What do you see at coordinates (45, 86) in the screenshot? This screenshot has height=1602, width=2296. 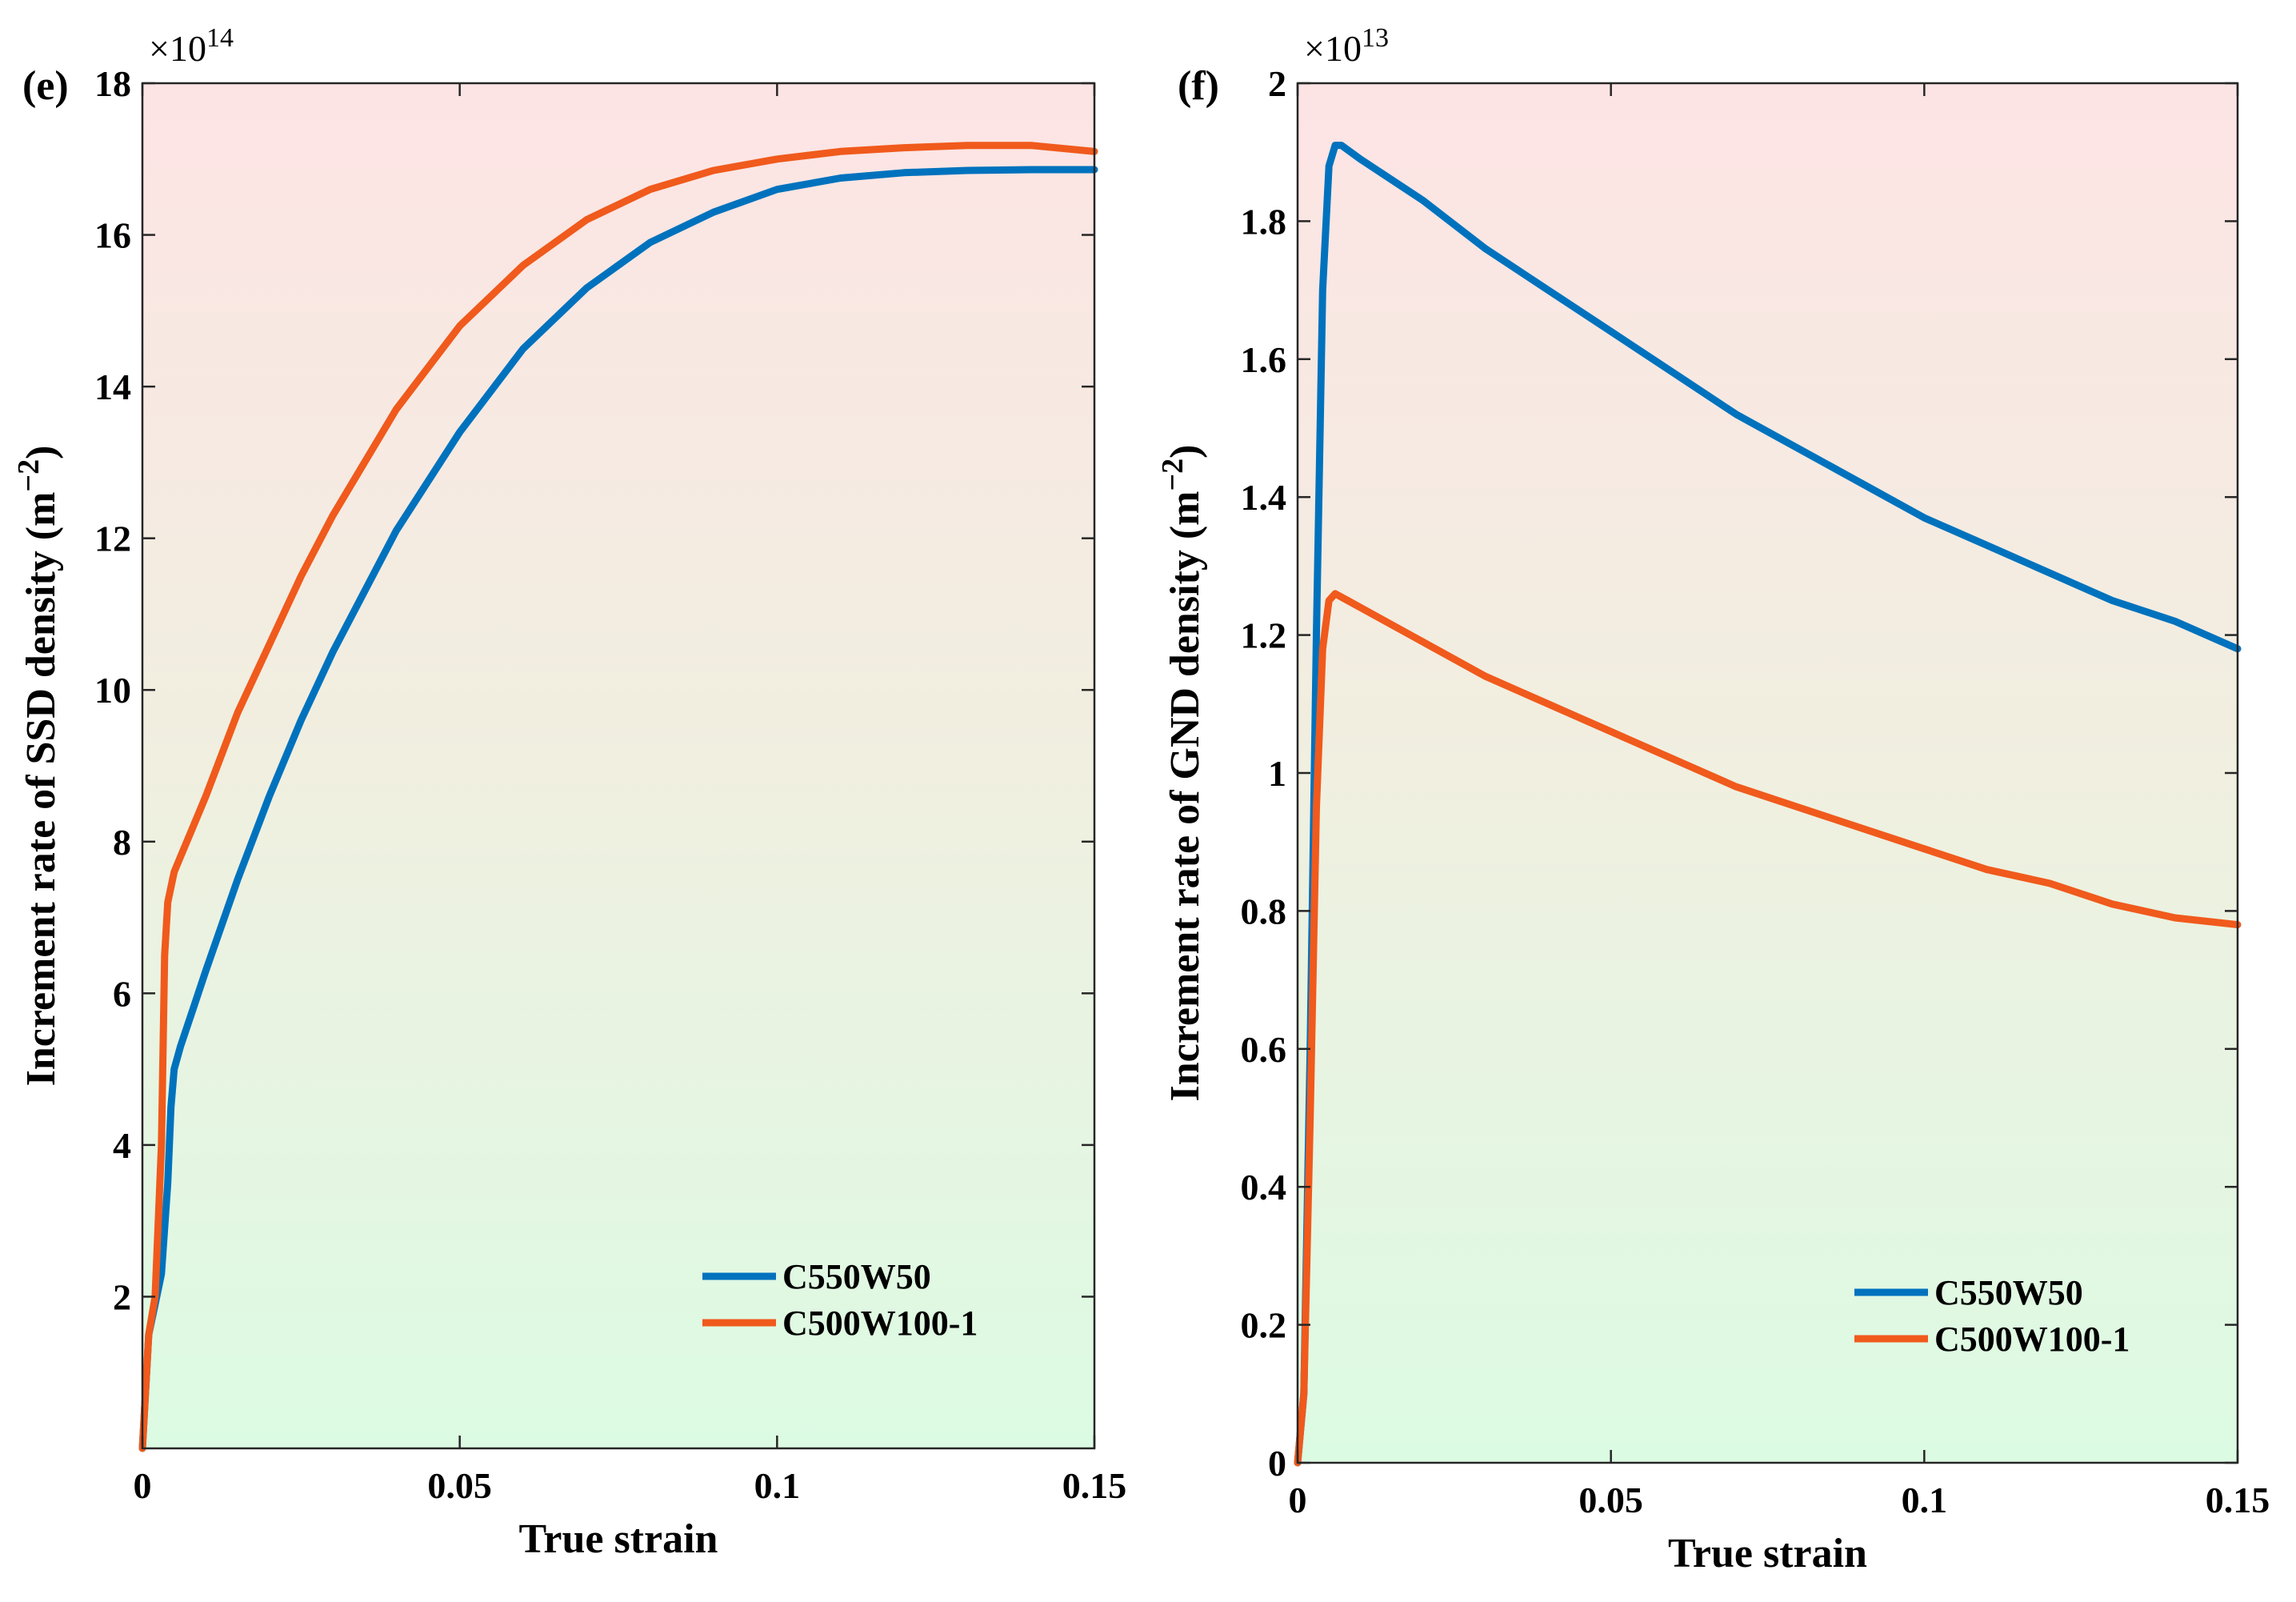 I see `panel-label: (e)` at bounding box center [45, 86].